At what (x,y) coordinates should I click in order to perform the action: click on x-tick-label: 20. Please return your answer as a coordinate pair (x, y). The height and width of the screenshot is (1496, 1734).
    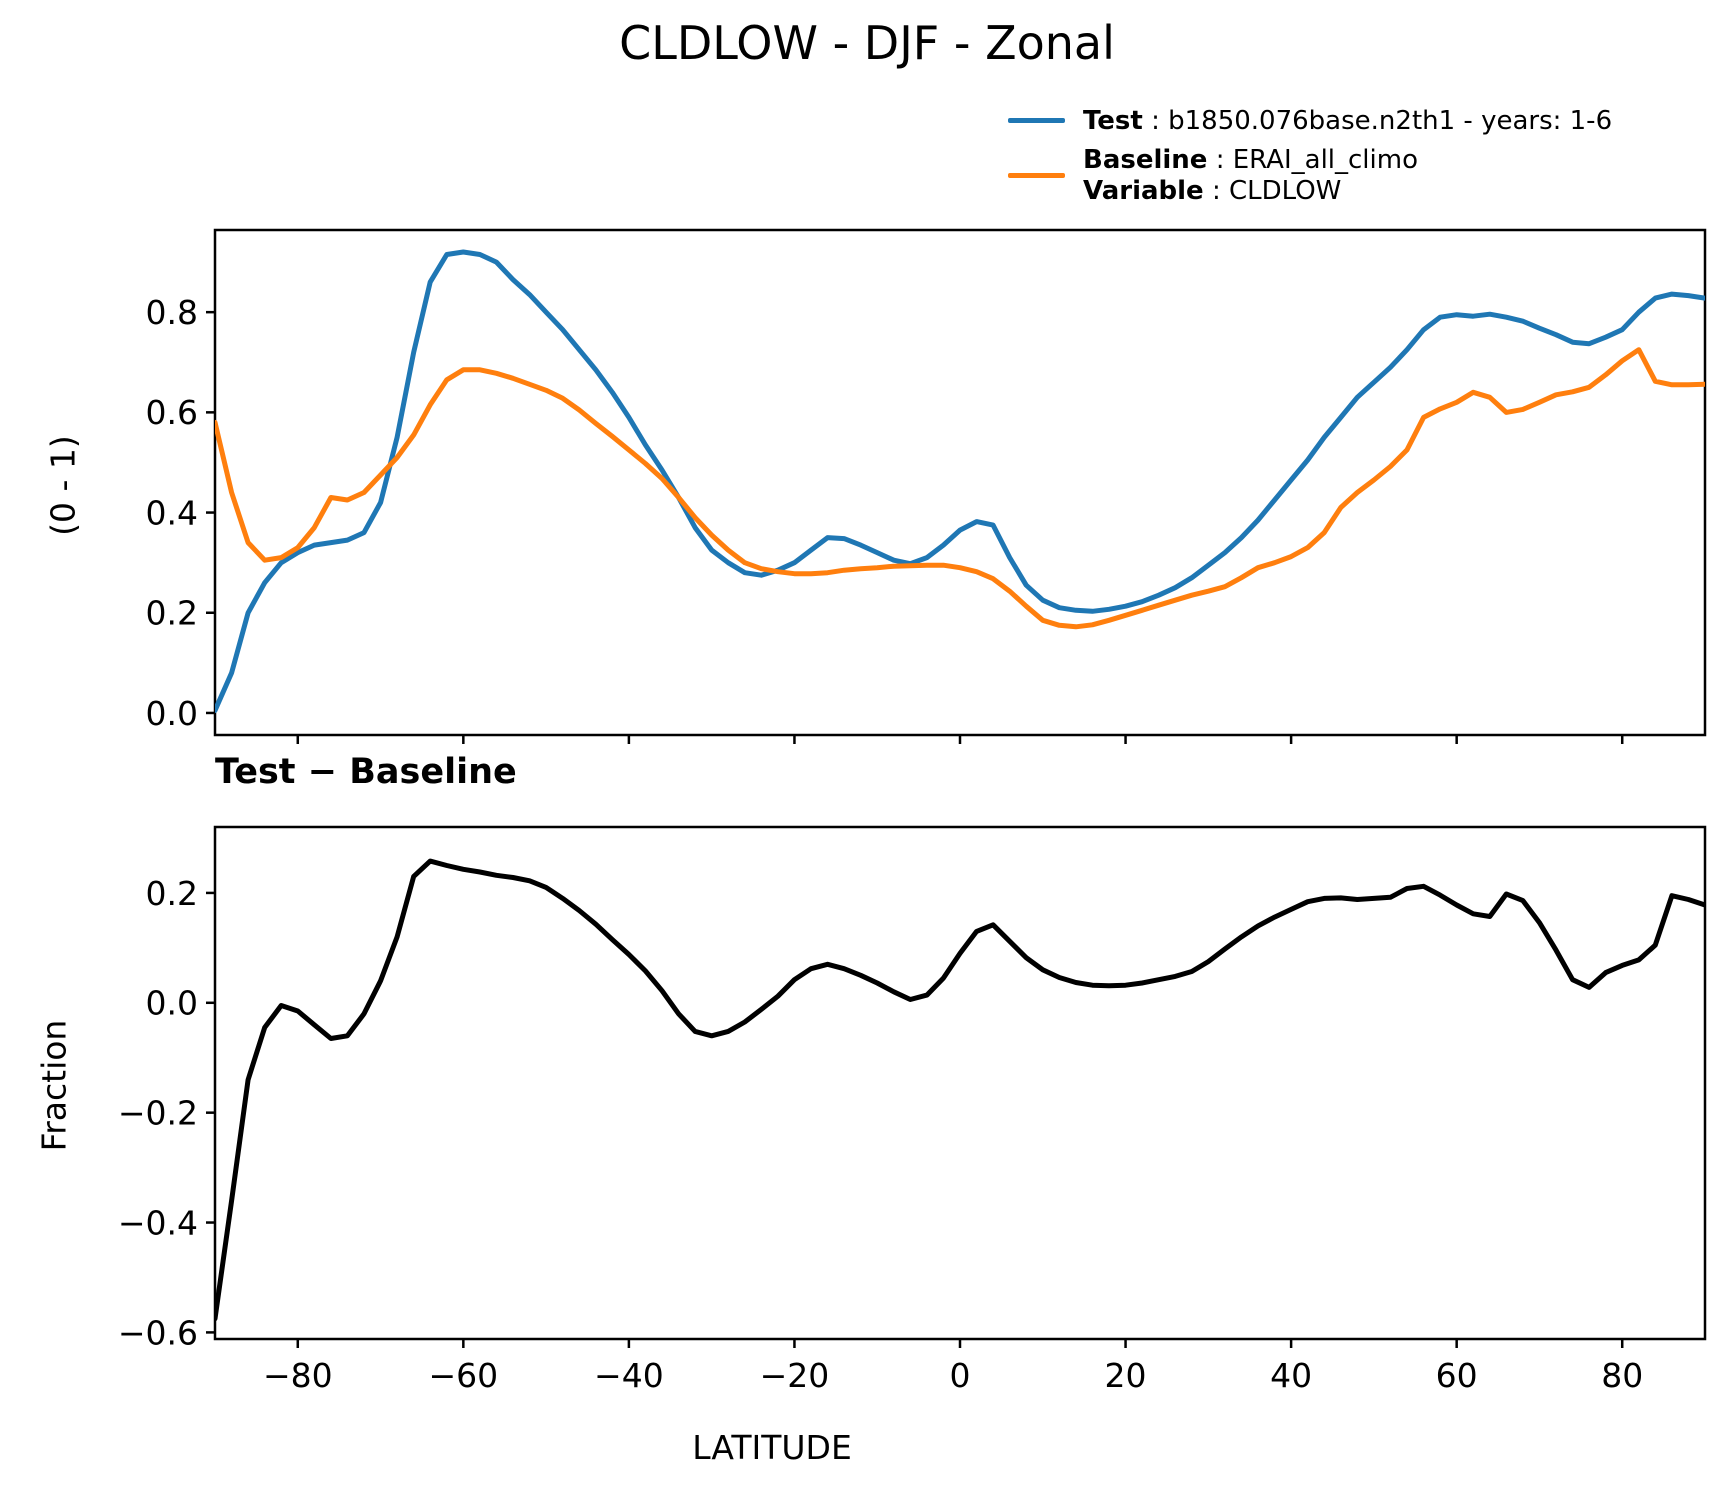
    Looking at the image, I should click on (1126, 1375).